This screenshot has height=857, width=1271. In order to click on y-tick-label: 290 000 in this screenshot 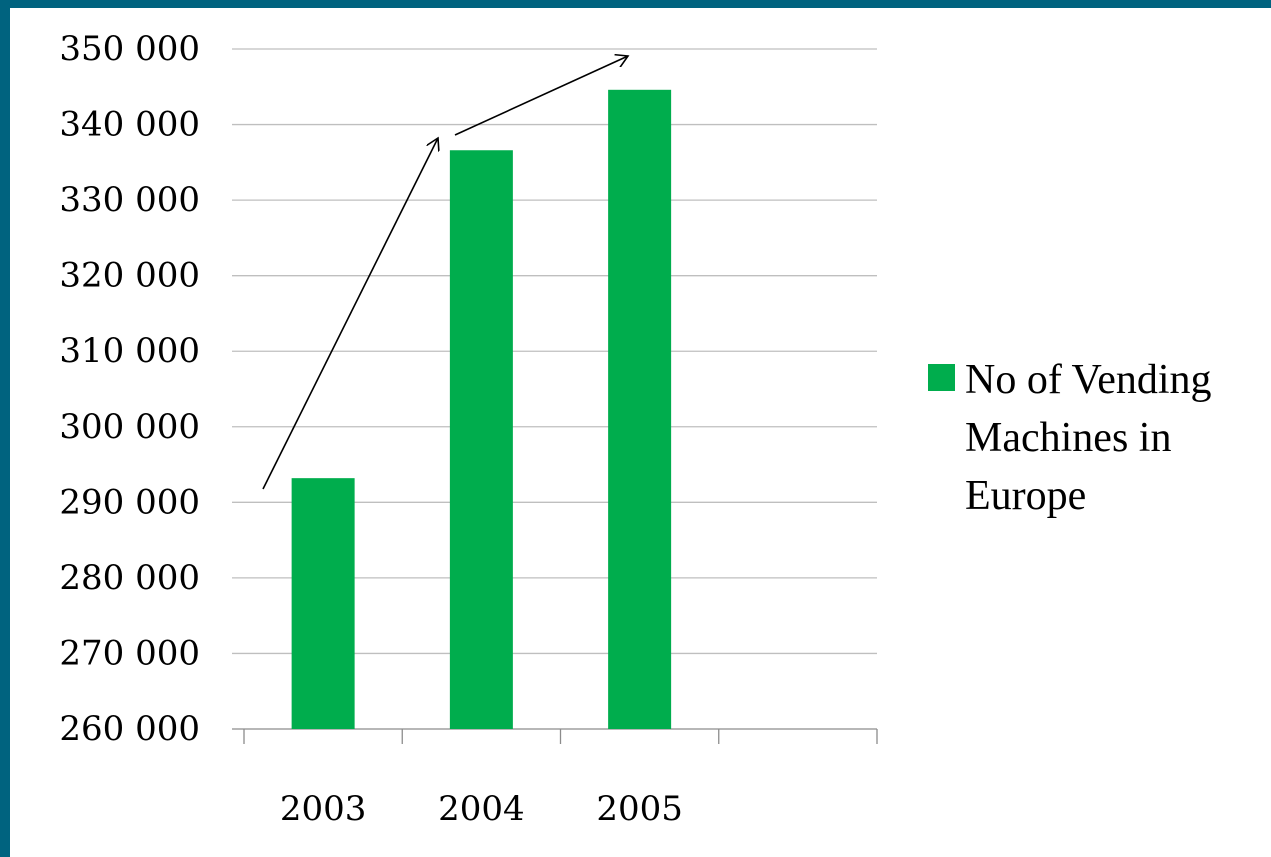, I will do `click(129, 502)`.